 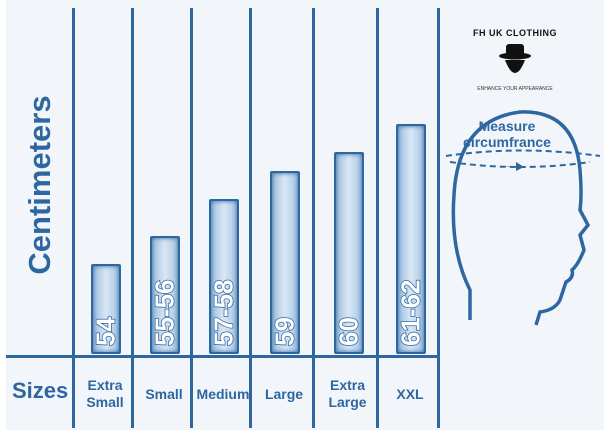 I want to click on bar: 61-62, so click(x=411, y=238).